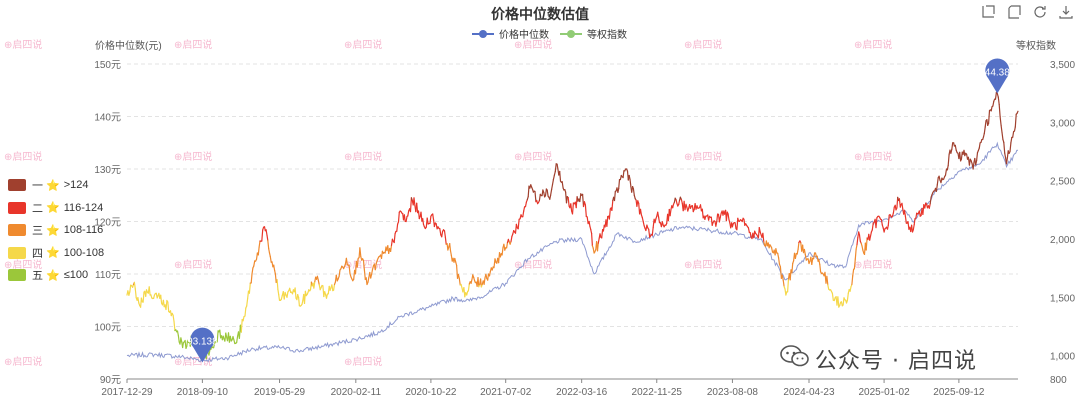 The image size is (1080, 408). I want to click on series-legend-item: 等权指数, so click(593, 34).